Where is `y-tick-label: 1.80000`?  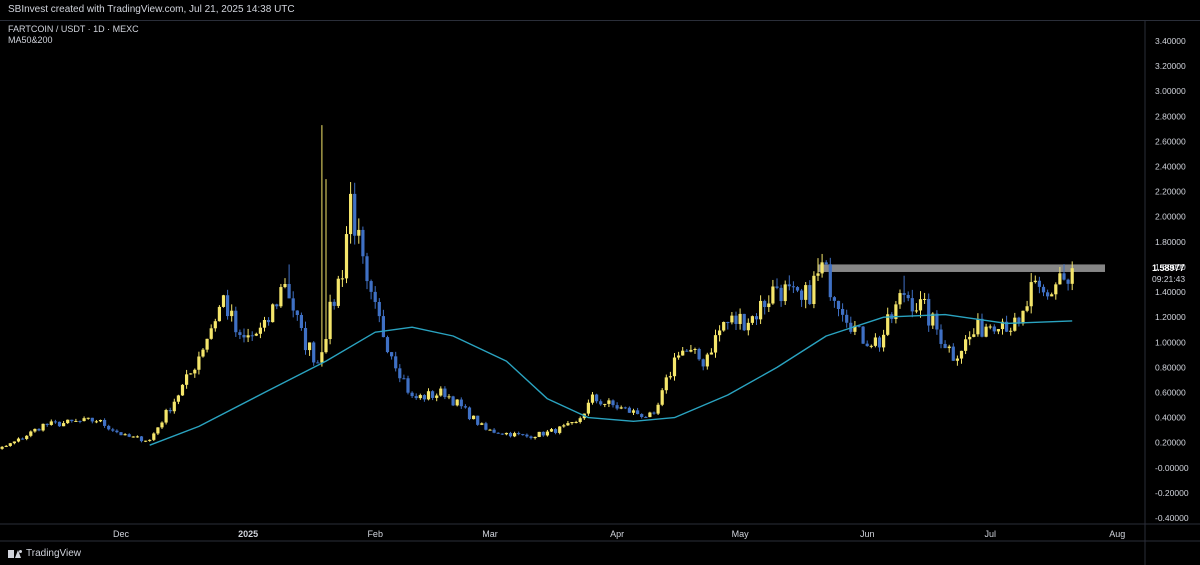 y-tick-label: 1.80000 is located at coordinates (1170, 242).